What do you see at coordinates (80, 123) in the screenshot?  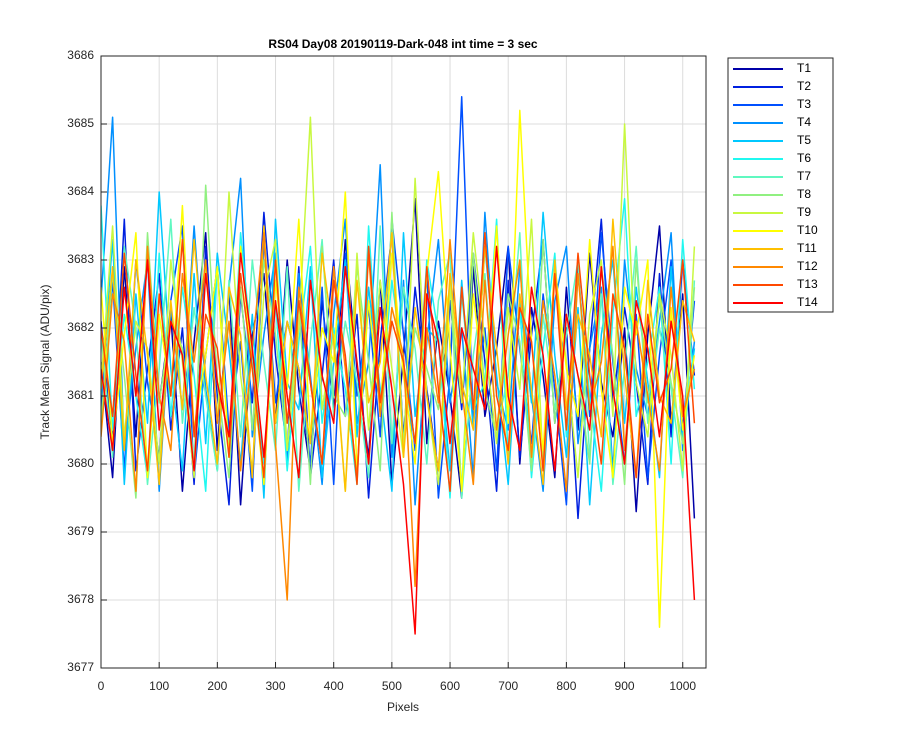 I see `y-tick-label: 3685` at bounding box center [80, 123].